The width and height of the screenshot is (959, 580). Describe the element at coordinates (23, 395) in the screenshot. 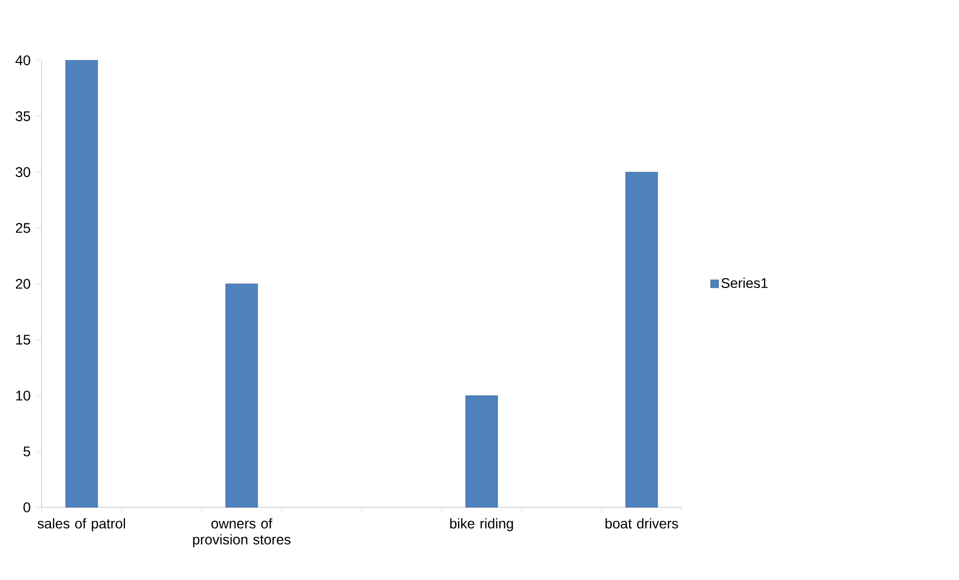

I see `y-tick-label: 10` at that location.